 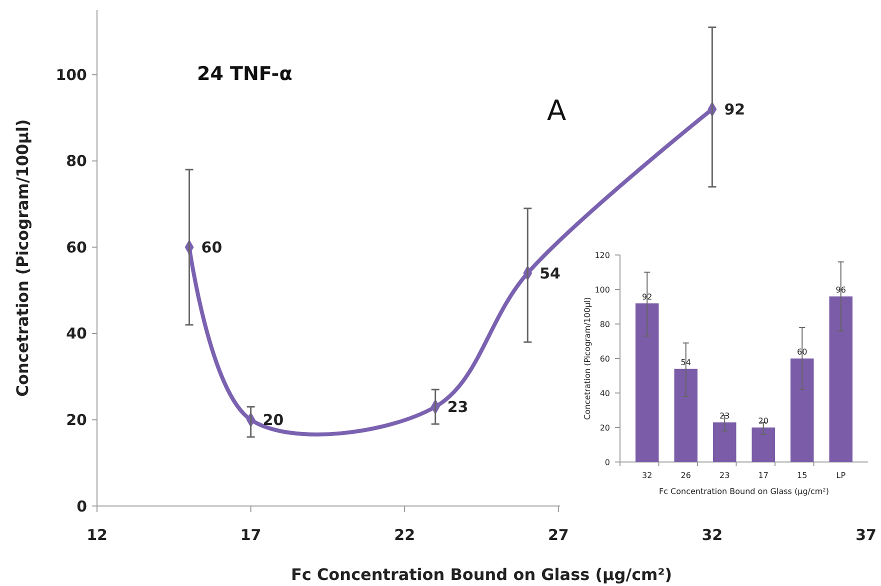 What do you see at coordinates (211, 247) in the screenshot?
I see `data-label: 60` at bounding box center [211, 247].